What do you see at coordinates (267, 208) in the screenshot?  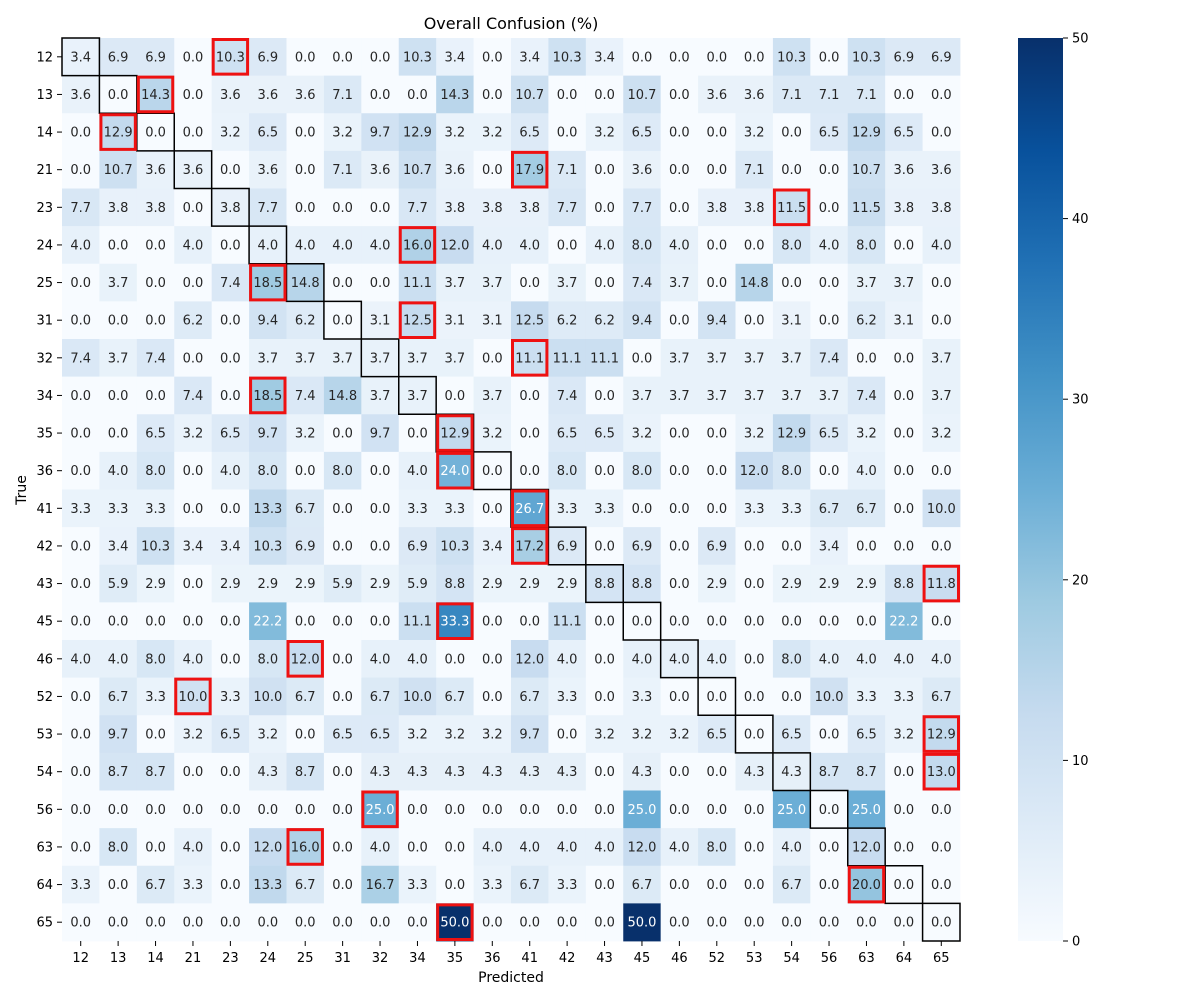 I see `cell-value-label: 7.7` at bounding box center [267, 208].